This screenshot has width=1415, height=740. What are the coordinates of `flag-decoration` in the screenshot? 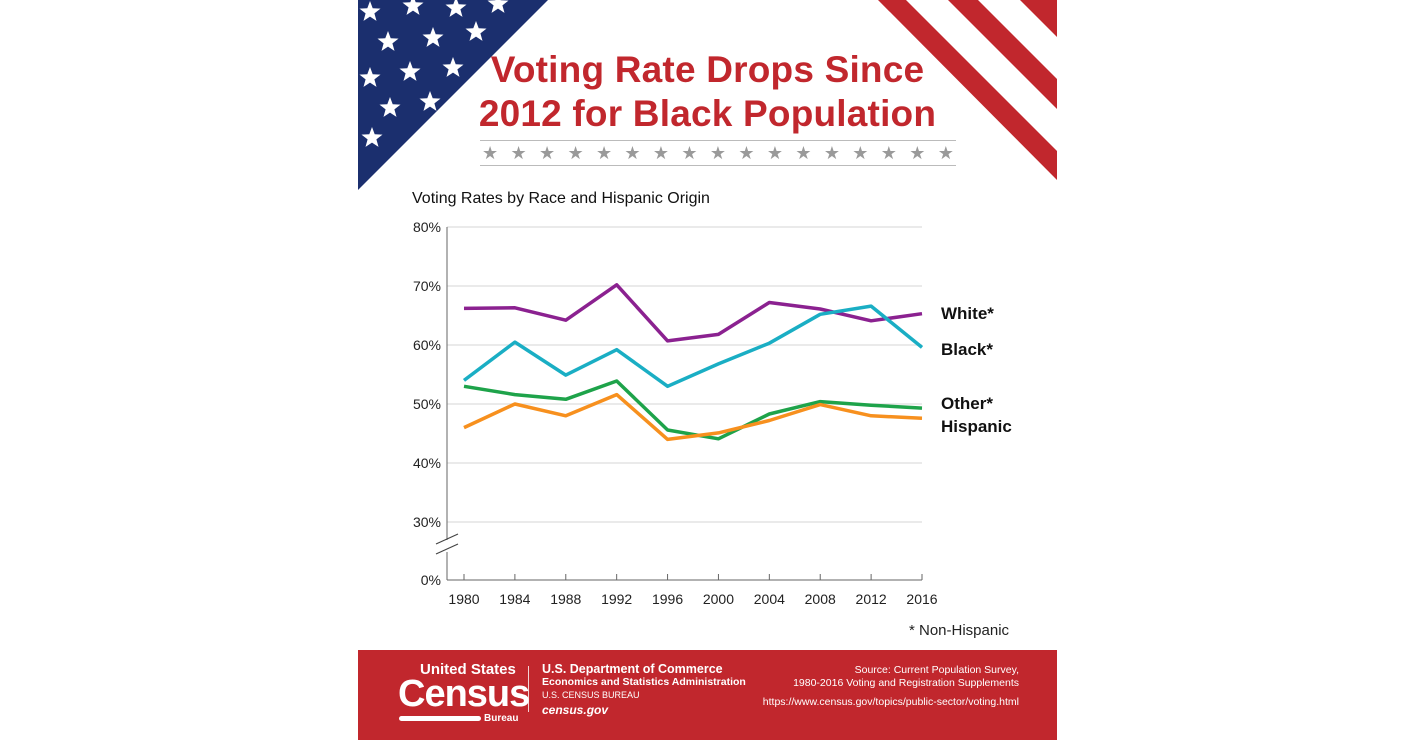 It's located at (707, 95).